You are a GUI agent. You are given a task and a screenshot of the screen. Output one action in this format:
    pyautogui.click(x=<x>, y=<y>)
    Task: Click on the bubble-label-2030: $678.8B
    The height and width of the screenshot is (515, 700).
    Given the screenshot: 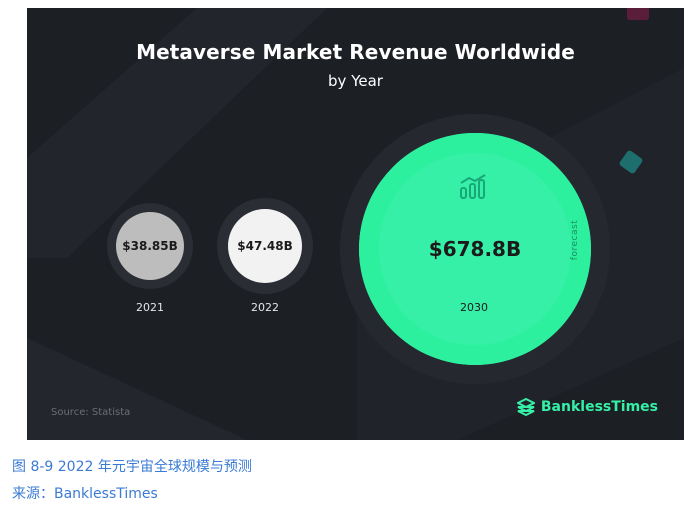 What is the action you would take?
    pyautogui.click(x=475, y=249)
    